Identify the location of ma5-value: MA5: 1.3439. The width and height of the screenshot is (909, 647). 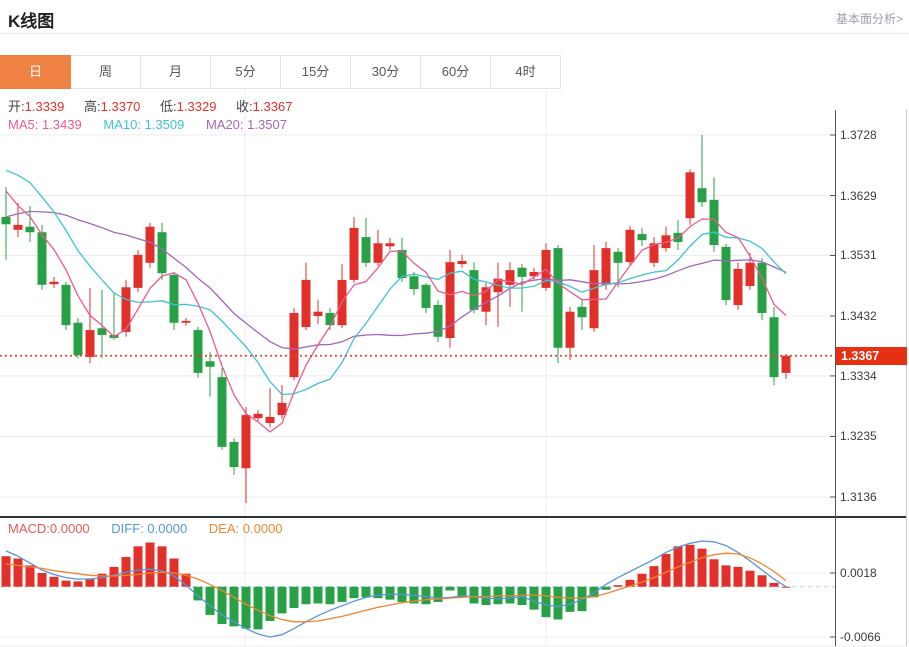
(45, 124).